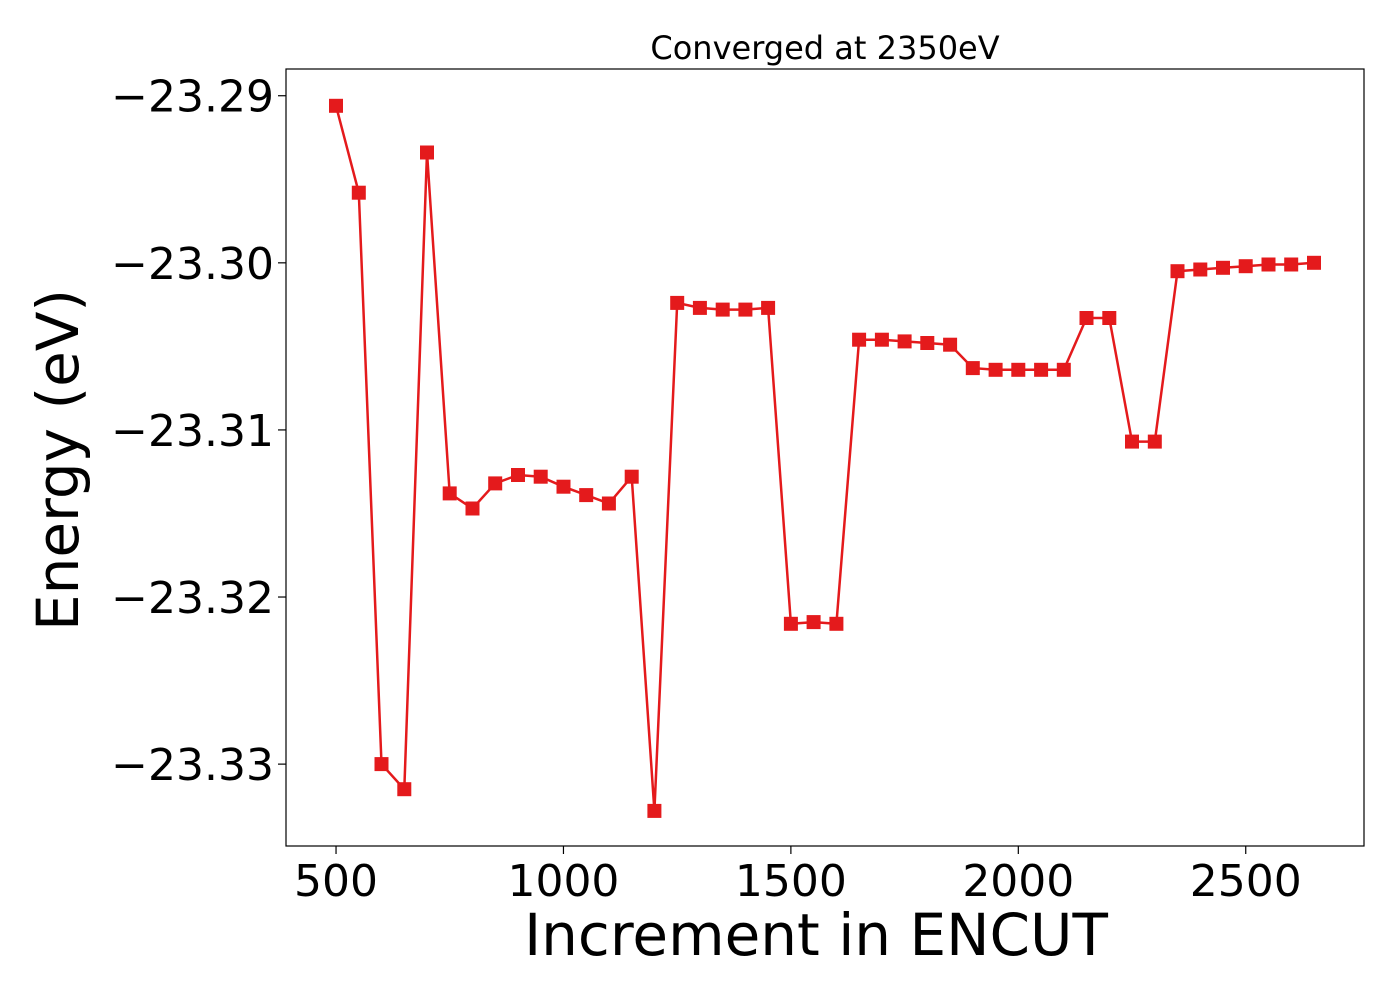  I want to click on x-axis: 500 1000 1500 2000 2500, so click(798, 876).